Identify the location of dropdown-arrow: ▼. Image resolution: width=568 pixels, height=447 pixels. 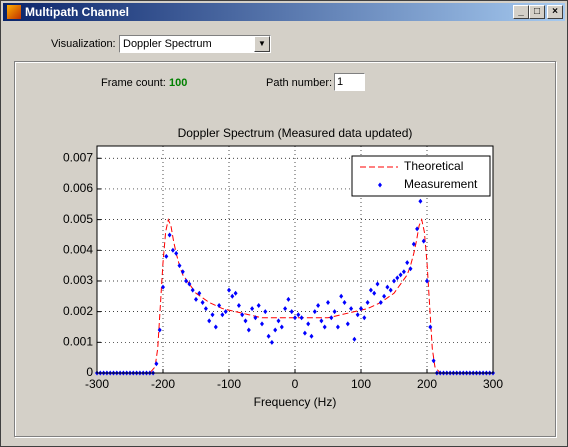
(262, 44).